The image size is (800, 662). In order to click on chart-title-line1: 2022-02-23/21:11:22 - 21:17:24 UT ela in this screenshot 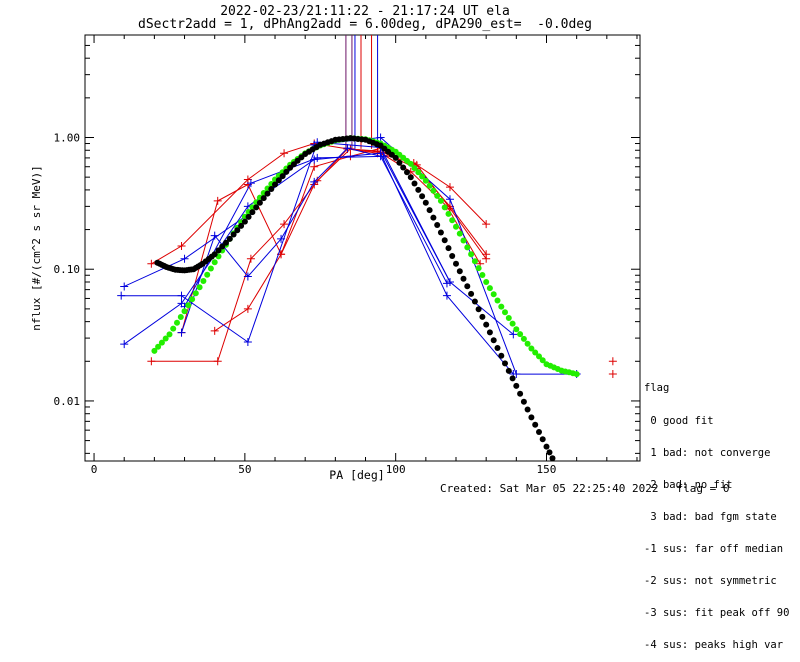, I will do `click(365, 11)`.